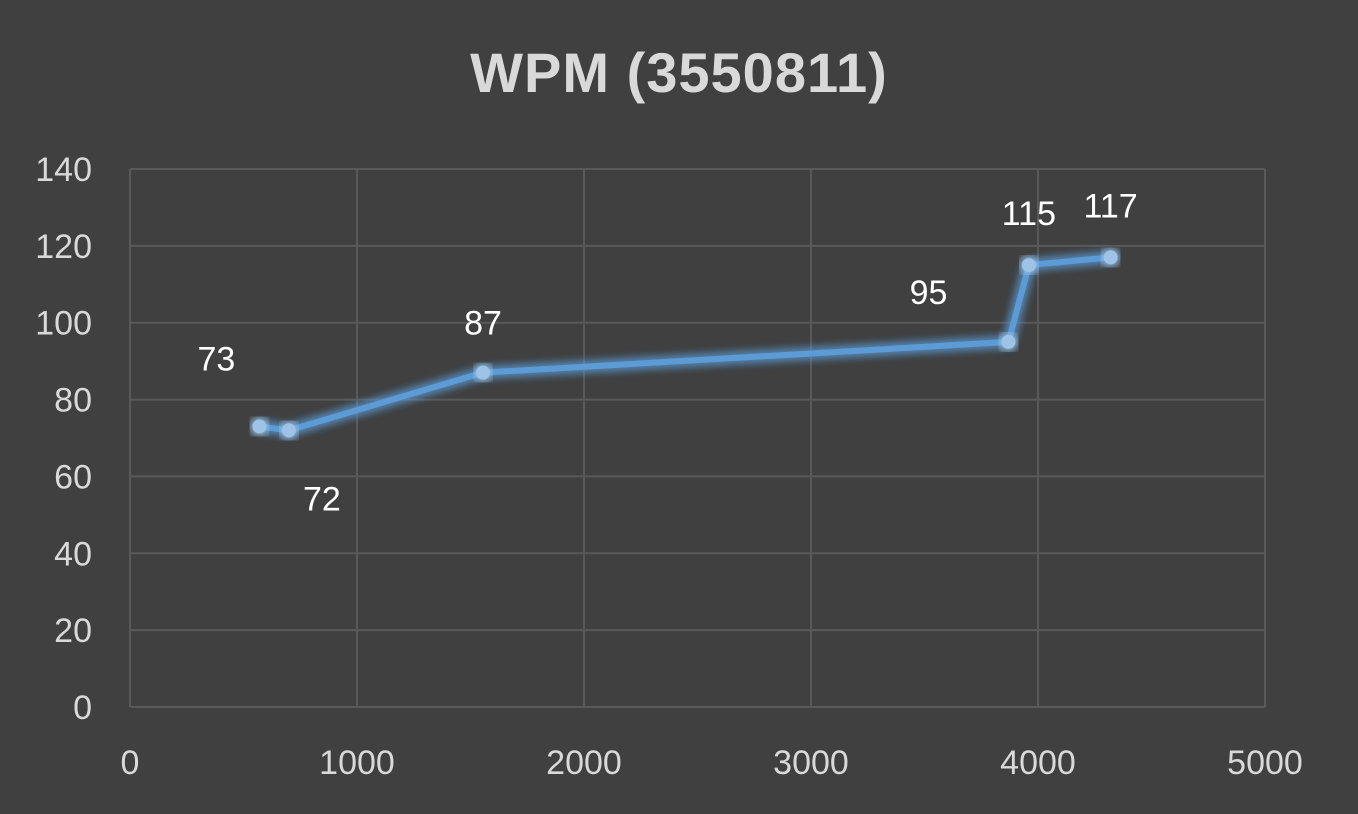 This screenshot has height=814, width=1358. Describe the element at coordinates (63, 247) in the screenshot. I see `y-tick-label: 120` at that location.